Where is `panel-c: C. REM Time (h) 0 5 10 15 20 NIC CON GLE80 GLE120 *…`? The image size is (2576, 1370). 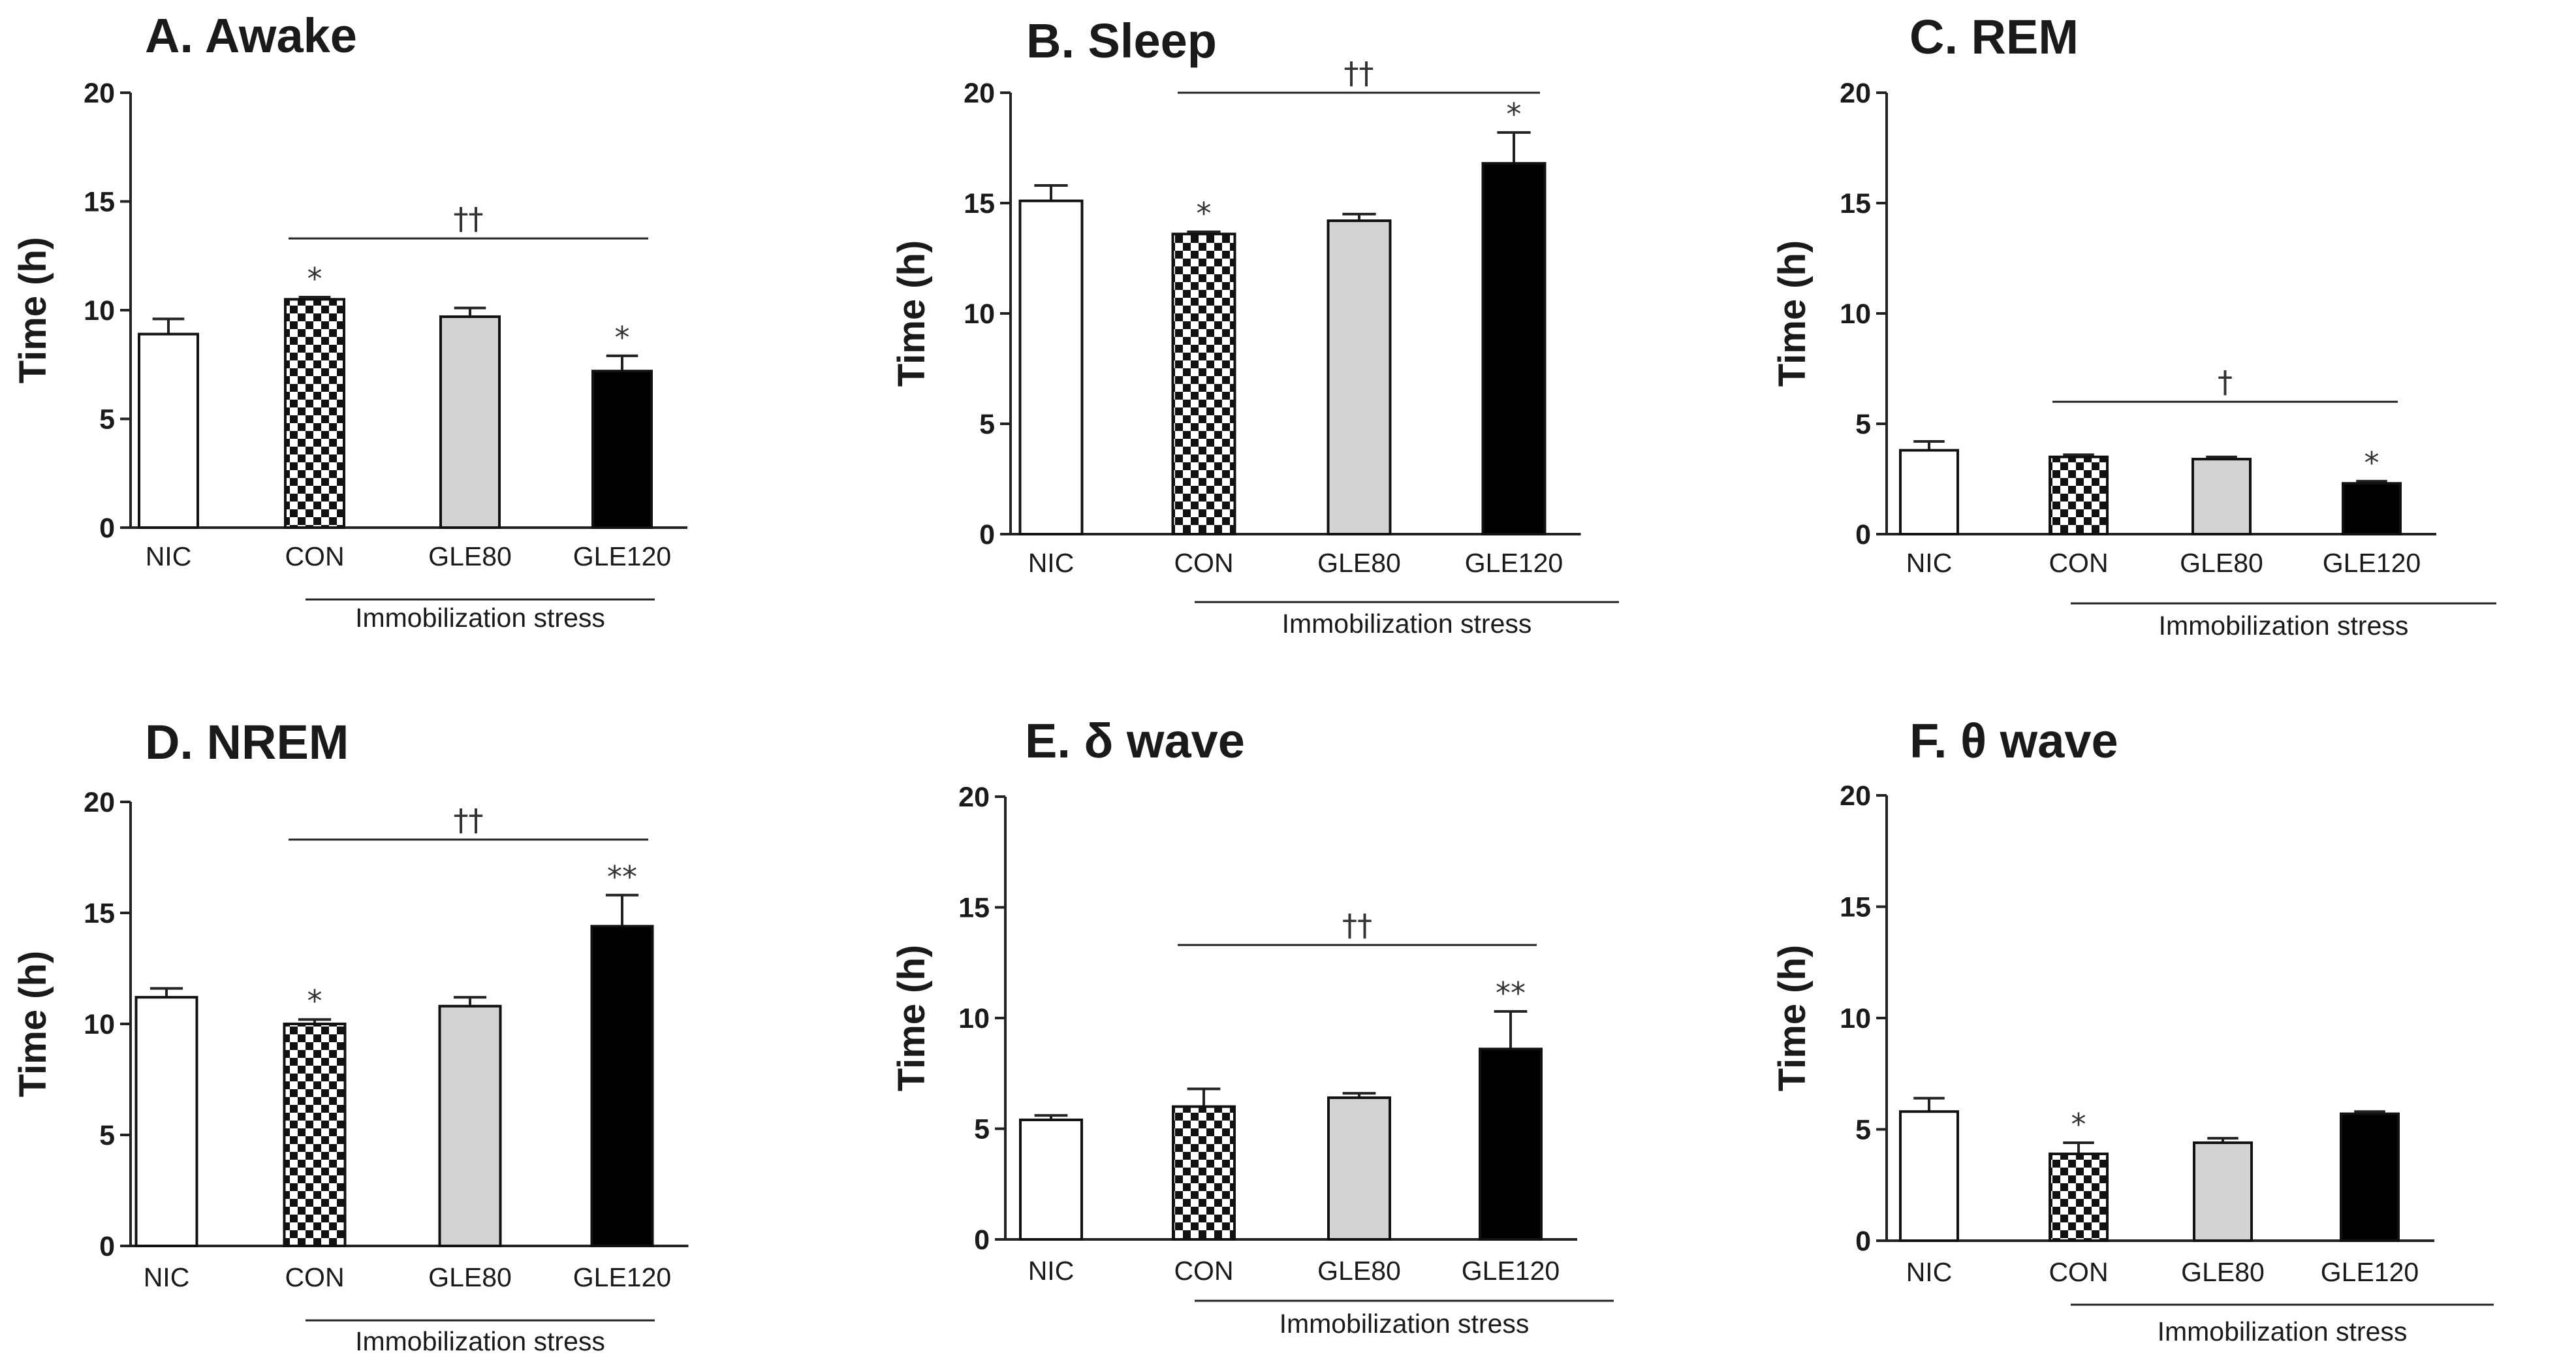 panel-c: C. REM Time (h) 0 5 10 15 20 NIC CON GLE80 GLE120 *… is located at coordinates (2133, 325).